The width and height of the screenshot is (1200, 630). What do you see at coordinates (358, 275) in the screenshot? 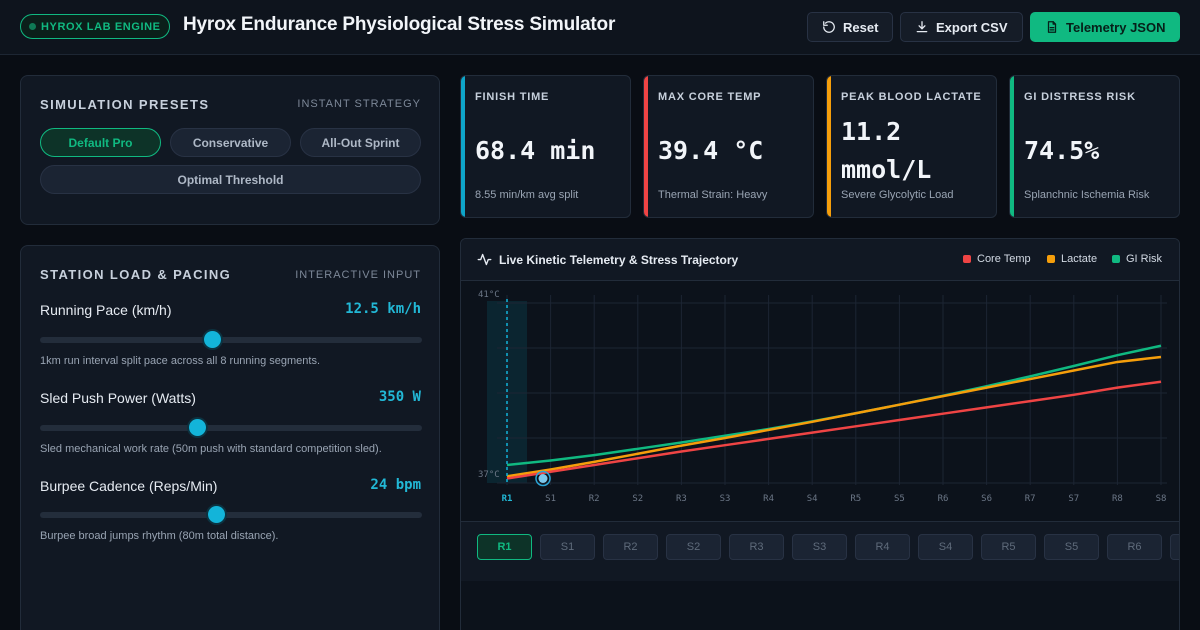
I see `controls-tag: INTERACTIVE INPUT` at bounding box center [358, 275].